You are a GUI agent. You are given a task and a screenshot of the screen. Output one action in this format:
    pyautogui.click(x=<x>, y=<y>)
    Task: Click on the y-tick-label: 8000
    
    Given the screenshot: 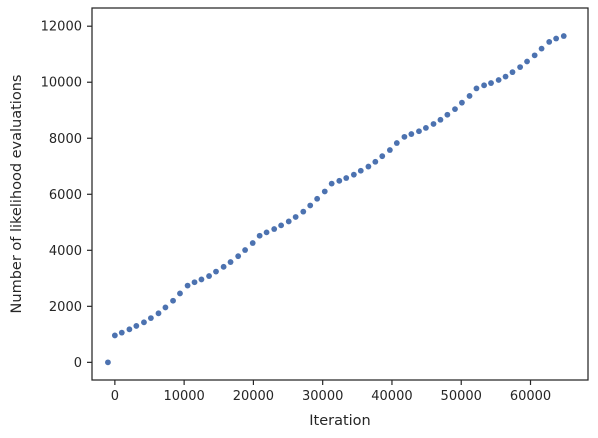 What is the action you would take?
    pyautogui.click(x=65, y=139)
    